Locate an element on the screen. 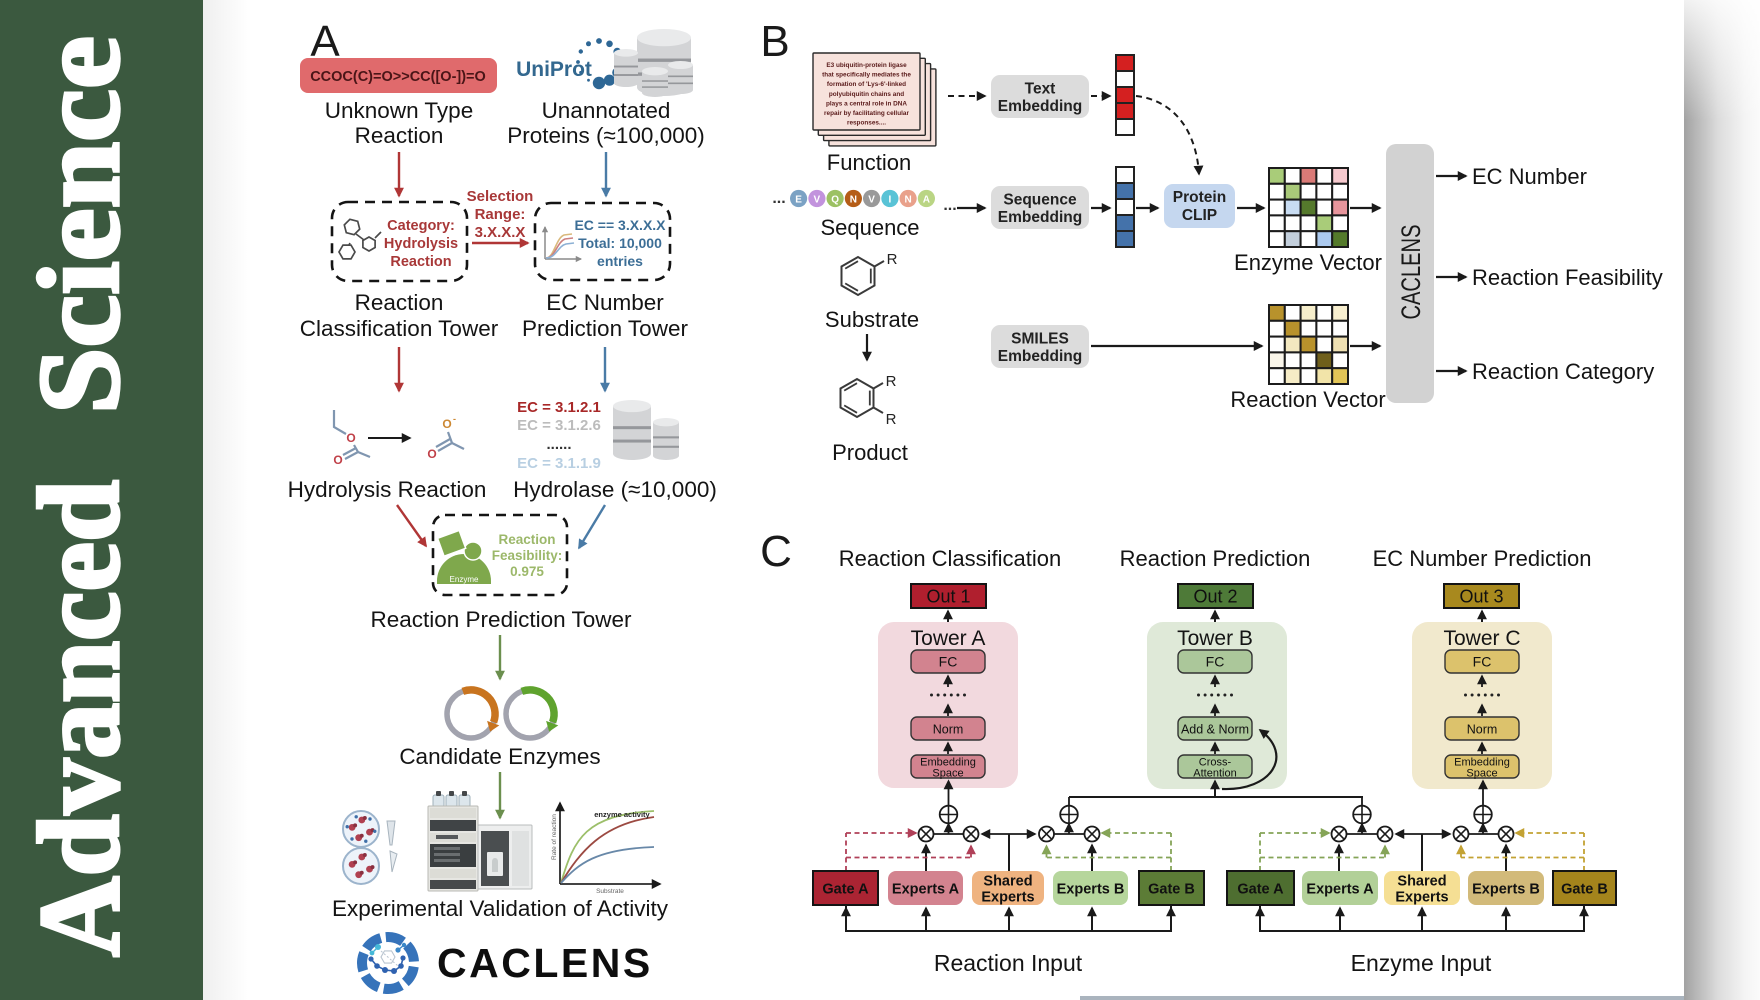  svg-text: Reaction Classification is located at coordinates (950, 558).